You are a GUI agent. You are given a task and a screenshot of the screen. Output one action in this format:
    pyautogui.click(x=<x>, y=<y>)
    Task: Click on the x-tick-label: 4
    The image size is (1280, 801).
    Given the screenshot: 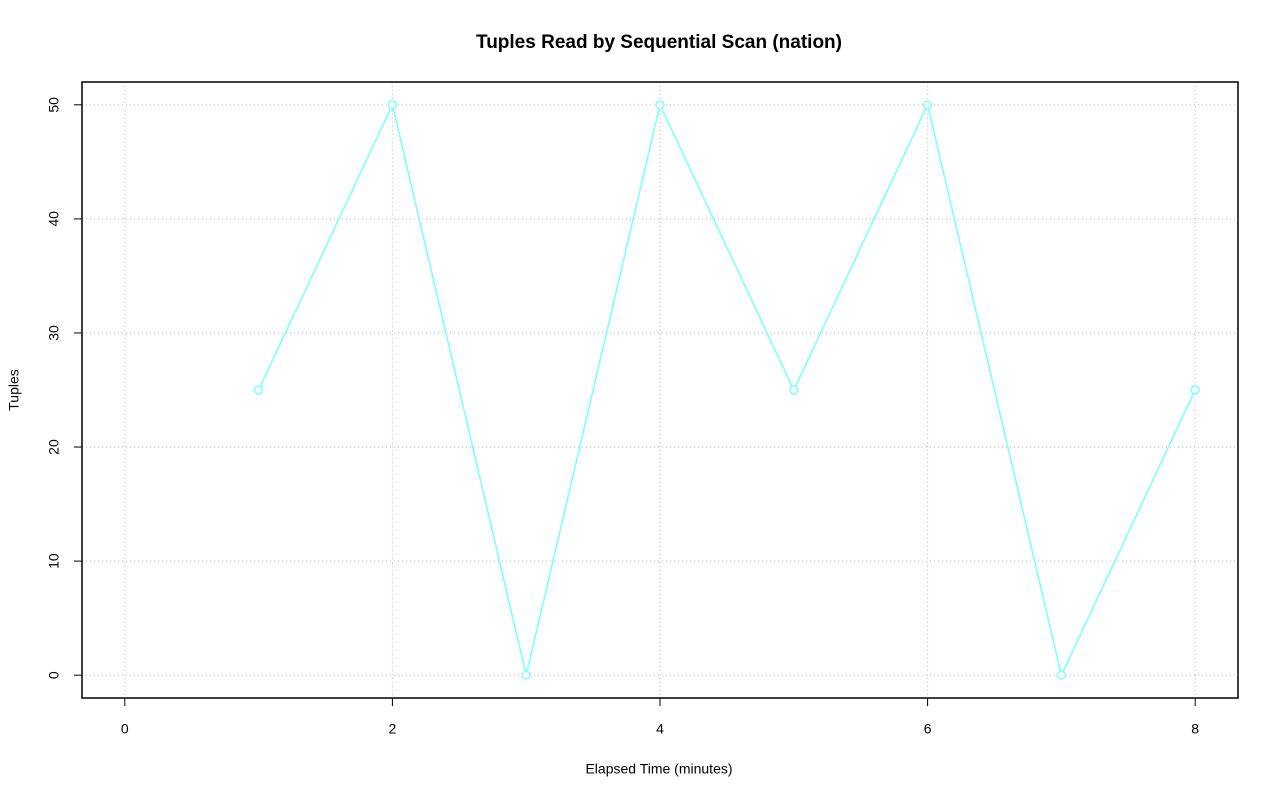 What is the action you would take?
    pyautogui.click(x=660, y=729)
    